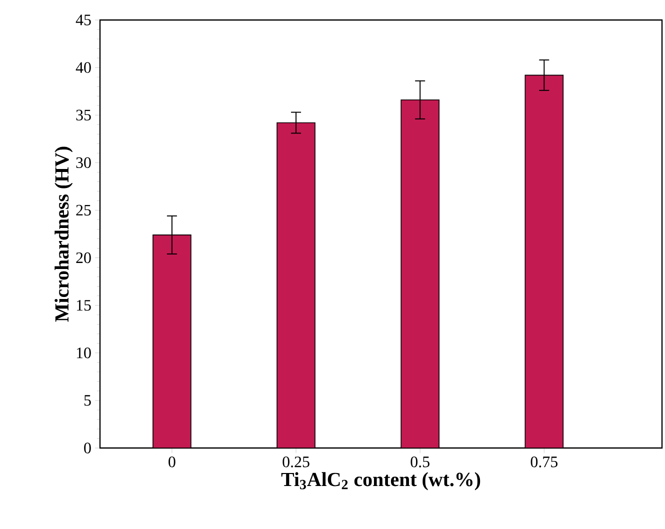  Describe the element at coordinates (83, 353) in the screenshot. I see `y-tick-label: 10` at that location.